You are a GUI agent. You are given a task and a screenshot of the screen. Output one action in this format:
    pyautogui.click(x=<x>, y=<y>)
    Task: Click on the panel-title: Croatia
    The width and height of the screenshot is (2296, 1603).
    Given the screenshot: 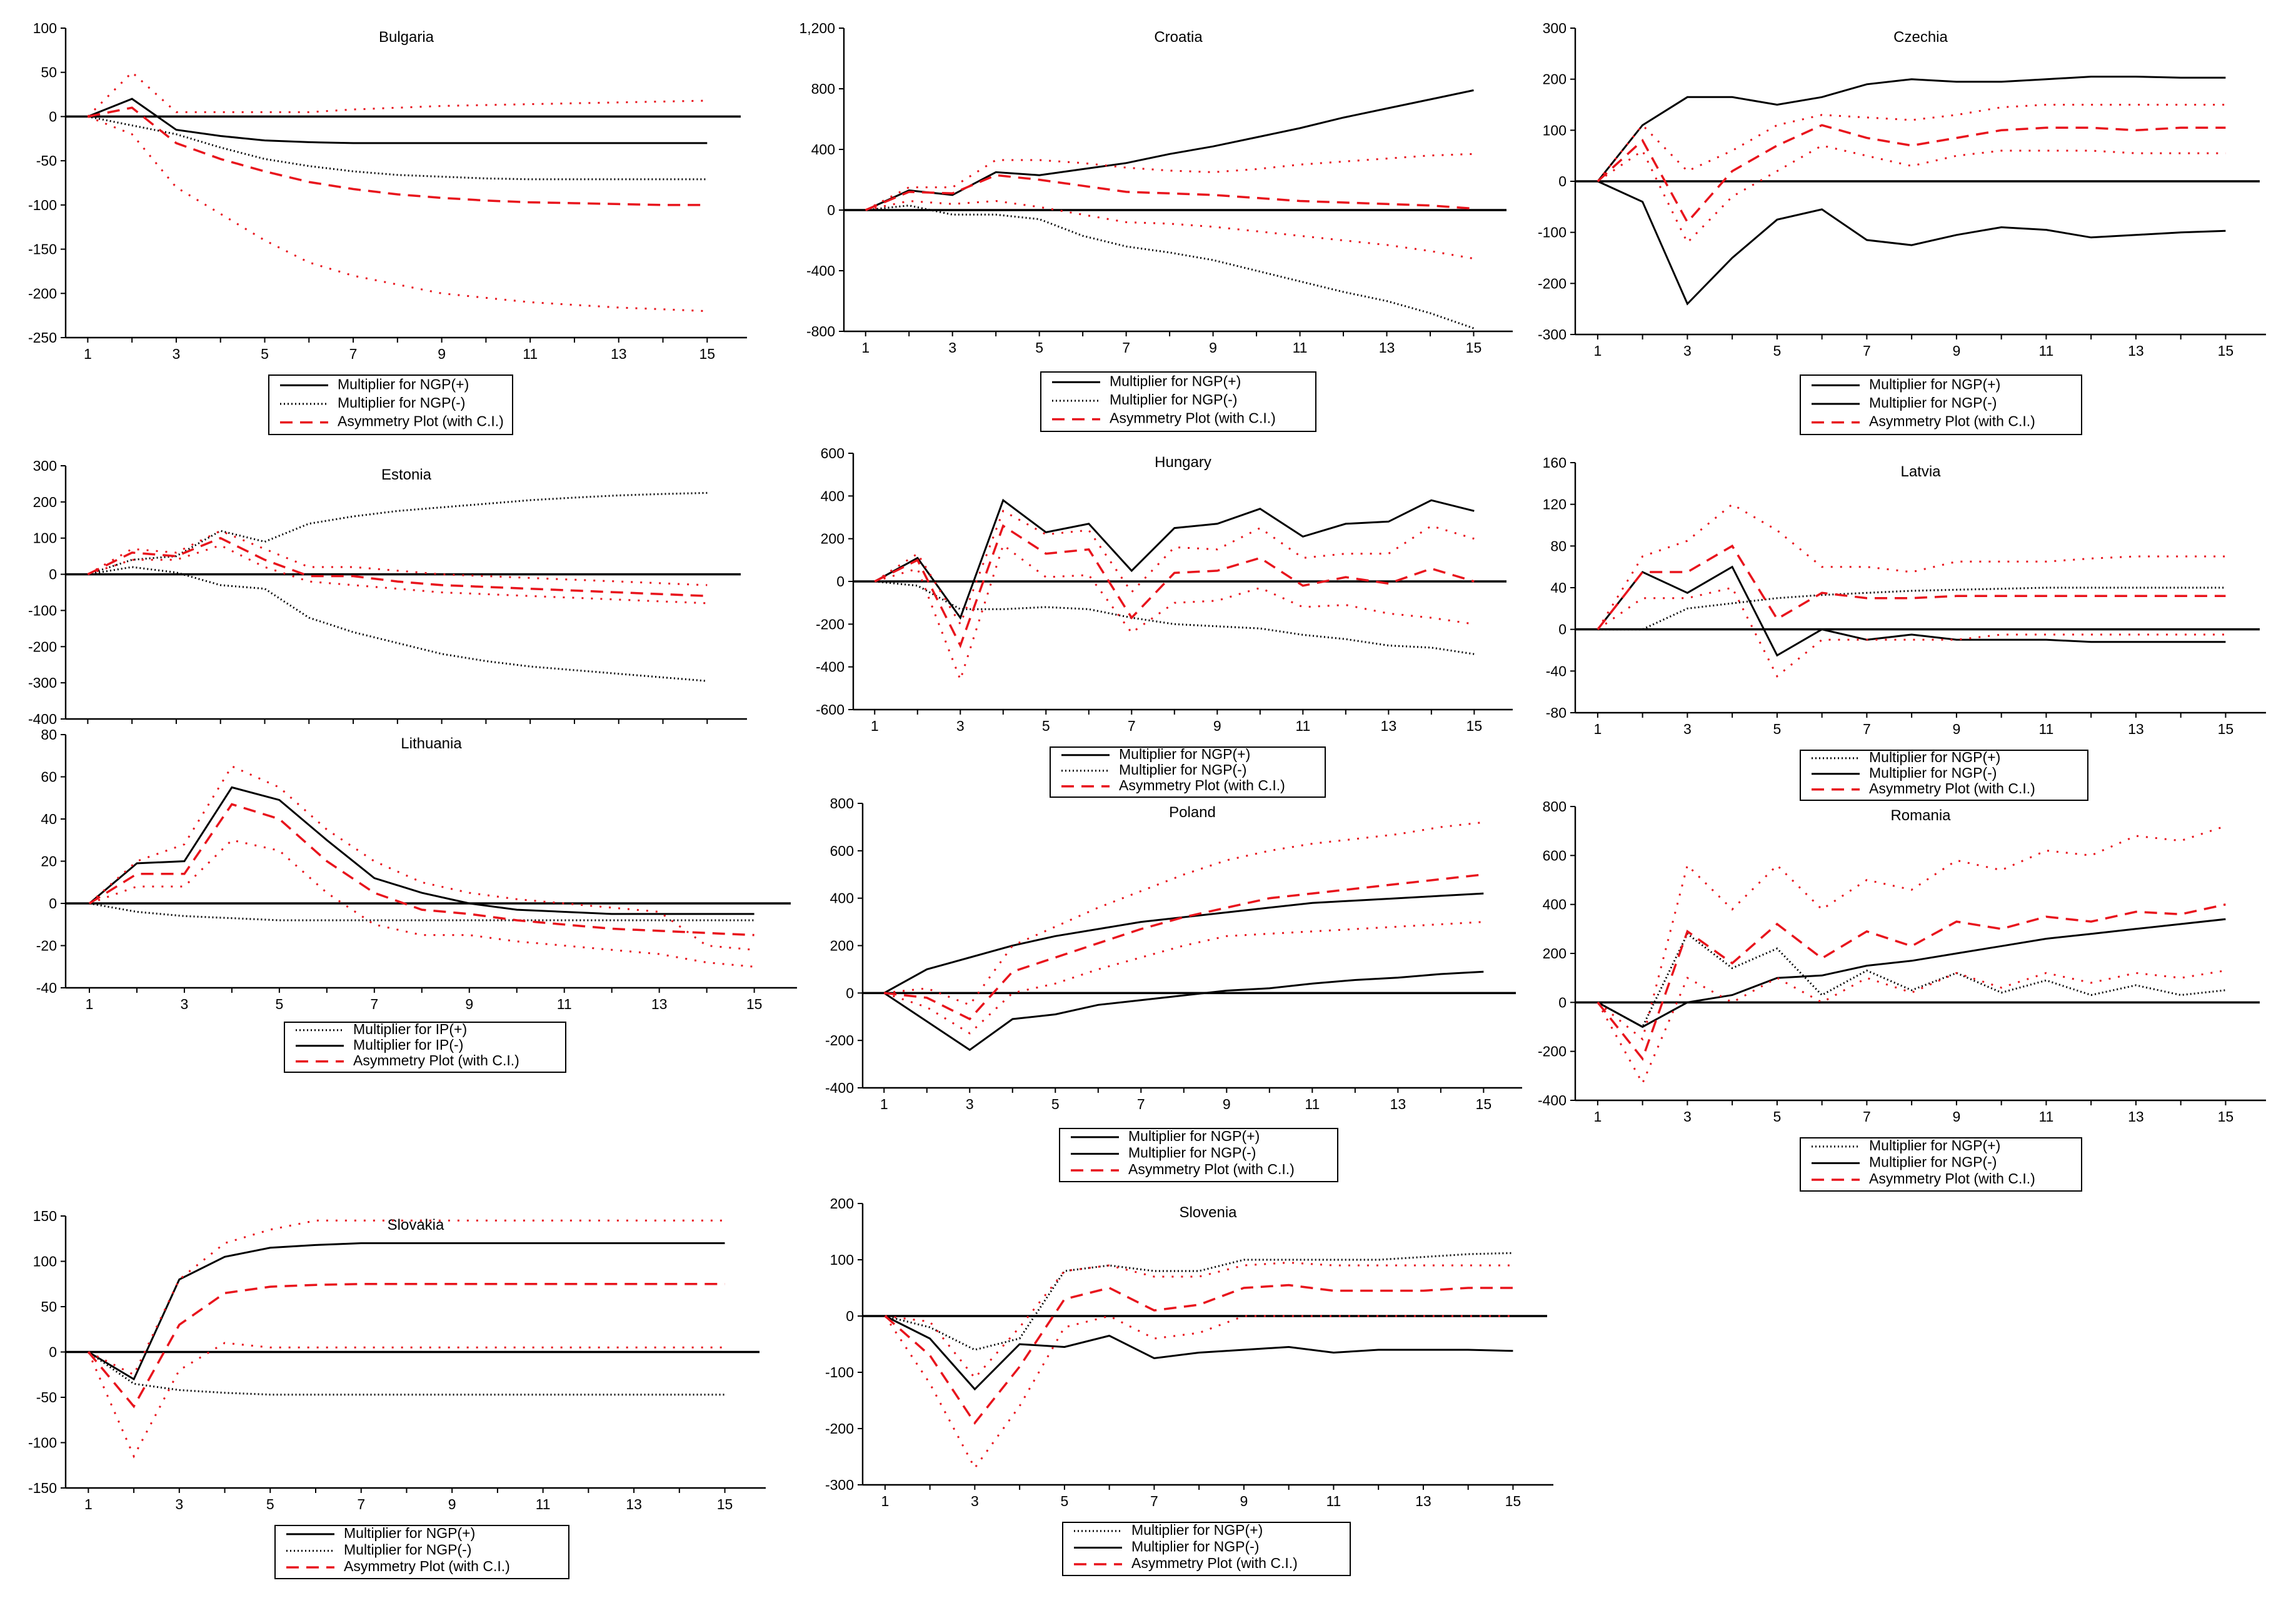 What is the action you would take?
    pyautogui.click(x=1178, y=37)
    